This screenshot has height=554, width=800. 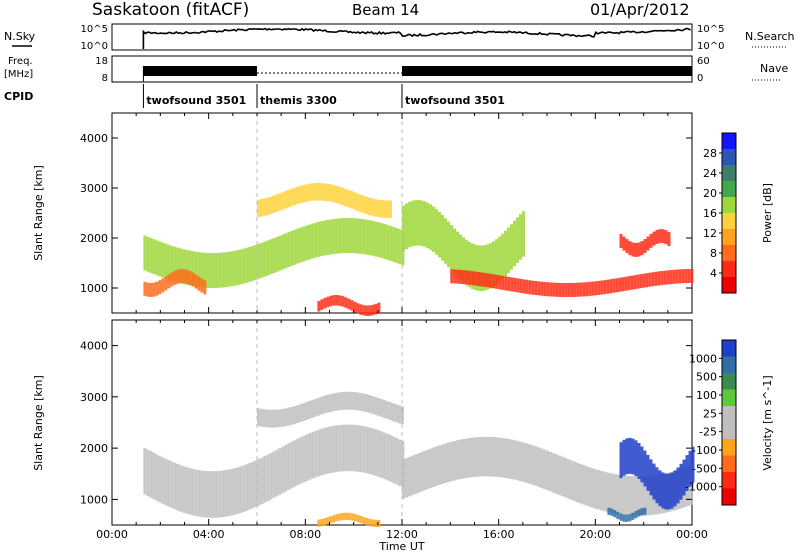 What do you see at coordinates (196, 100) in the screenshot?
I see `cpid-segment-label-0: twofsound 3501` at bounding box center [196, 100].